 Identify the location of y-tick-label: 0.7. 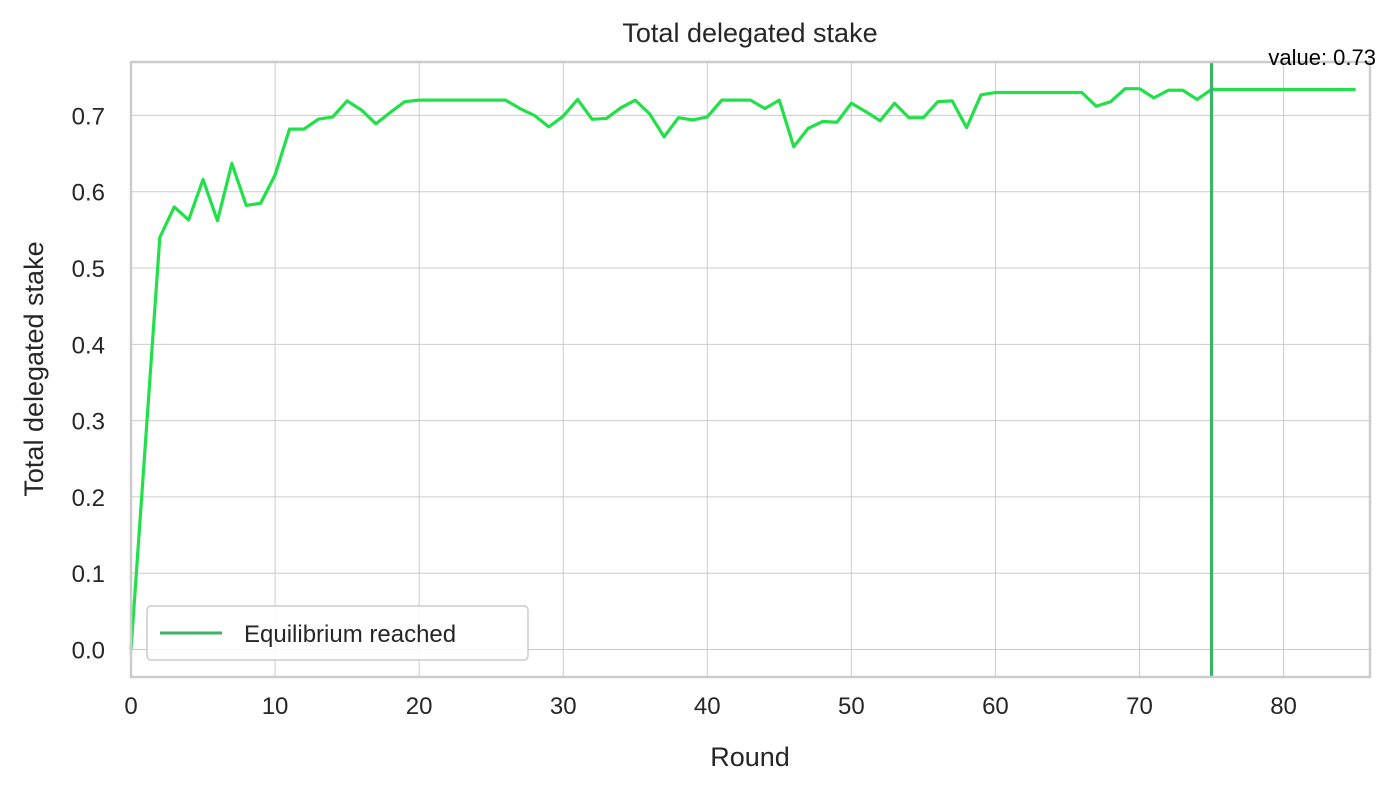
(88, 116).